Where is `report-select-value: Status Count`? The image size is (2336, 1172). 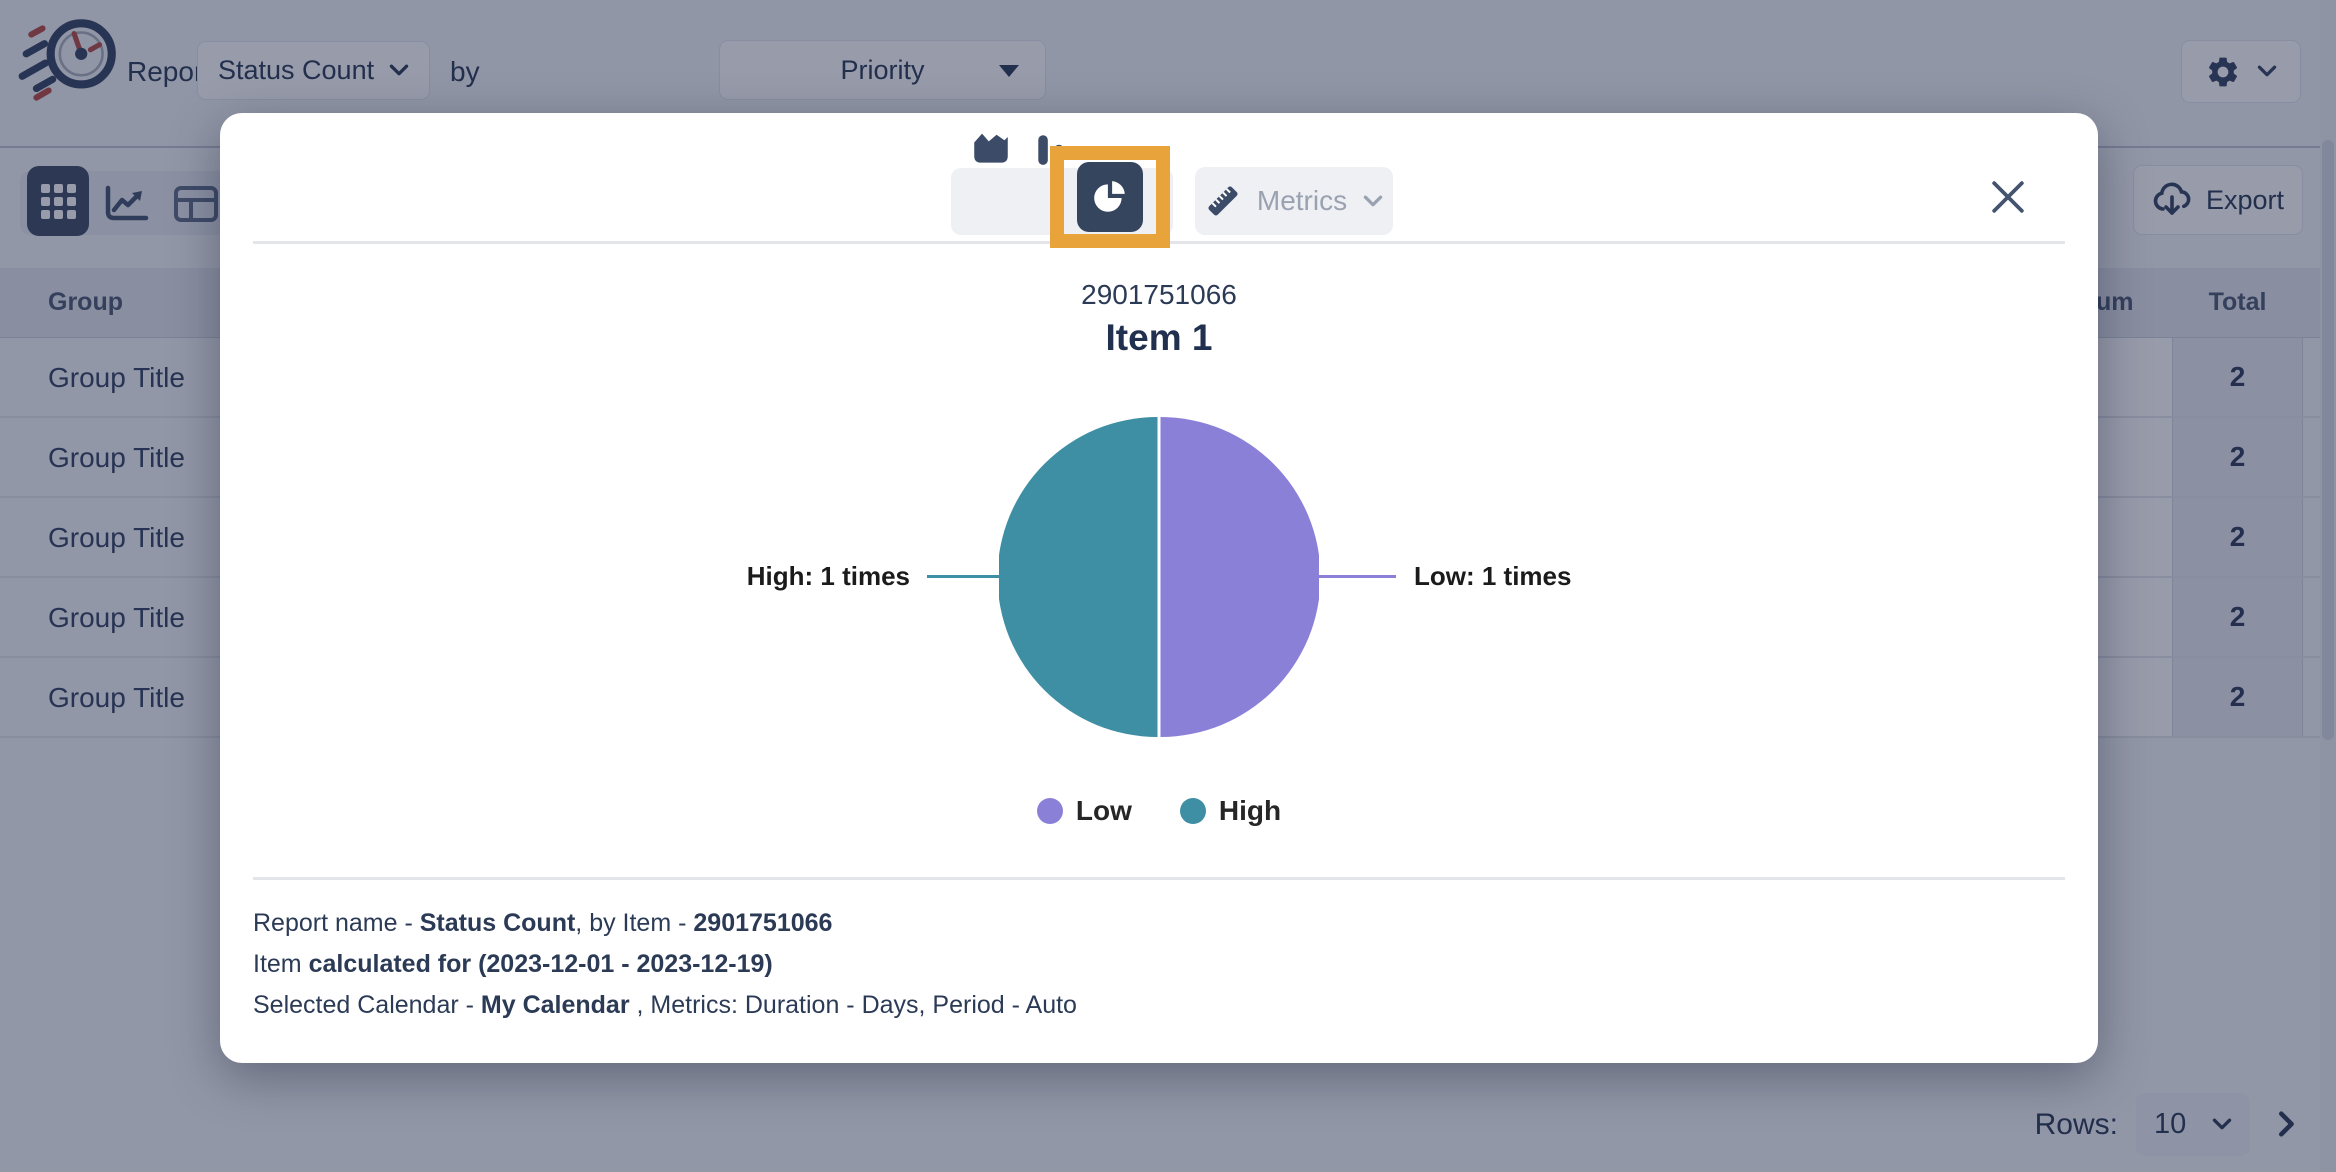 report-select-value: Status Count is located at coordinates (296, 70).